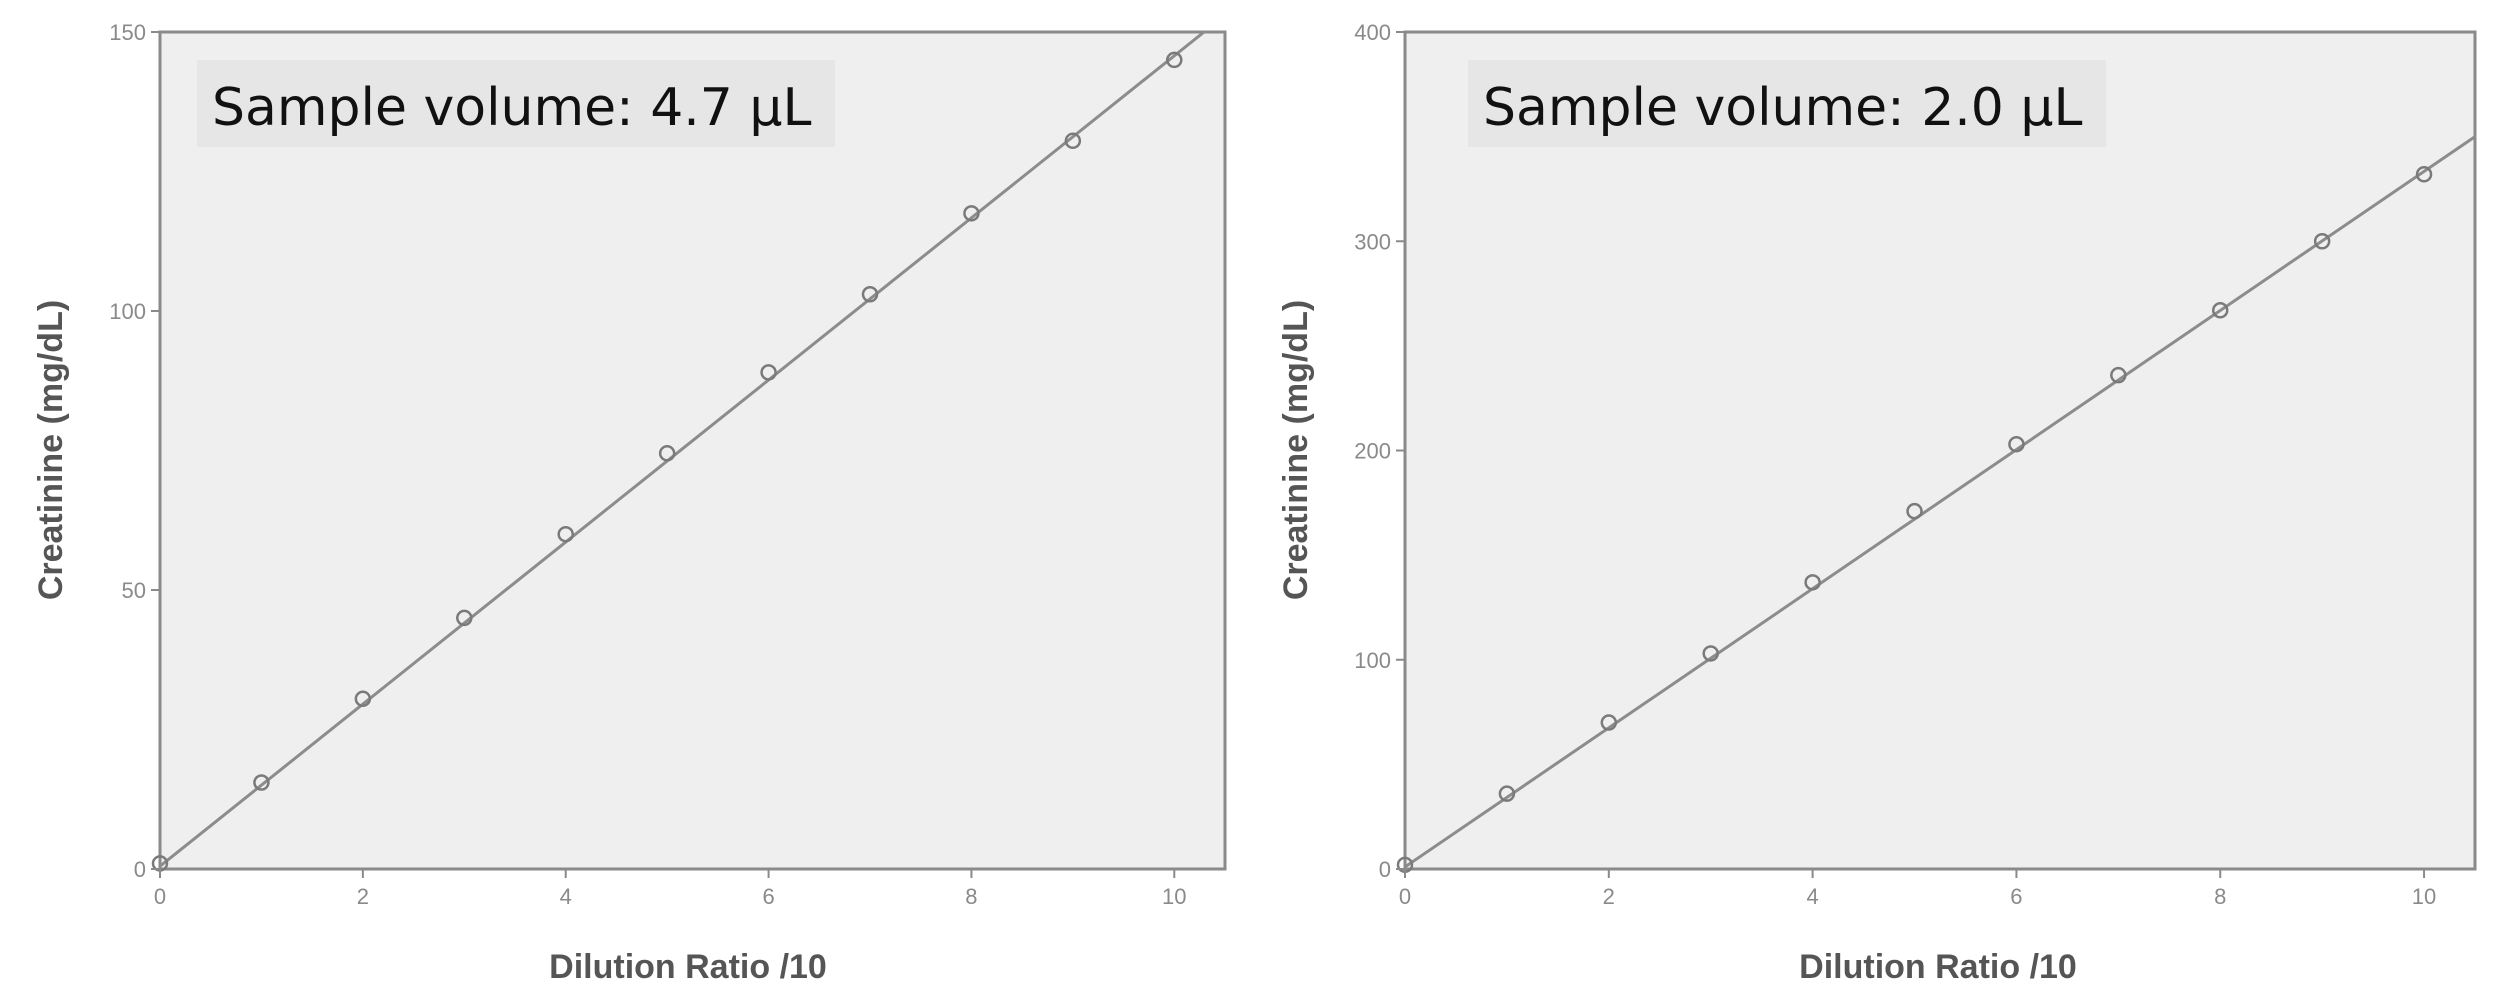  I want to click on y-tick-label: 50, so click(134, 590).